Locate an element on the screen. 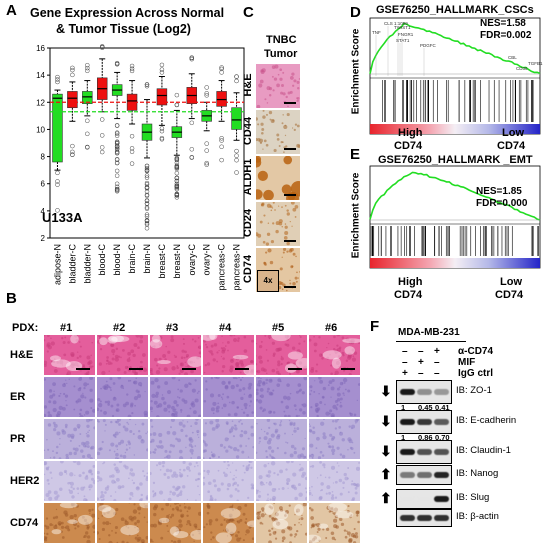 The width and height of the screenshot is (550, 543). ihc-tile is located at coordinates (175, 397).